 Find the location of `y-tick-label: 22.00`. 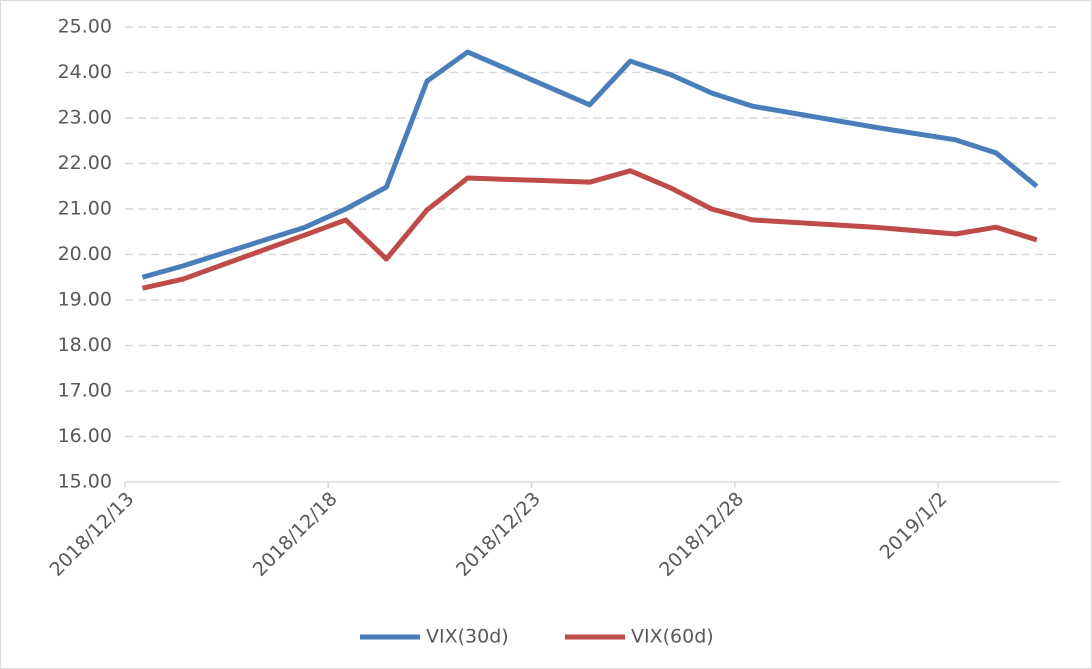

y-tick-label: 22.00 is located at coordinates (85, 163).